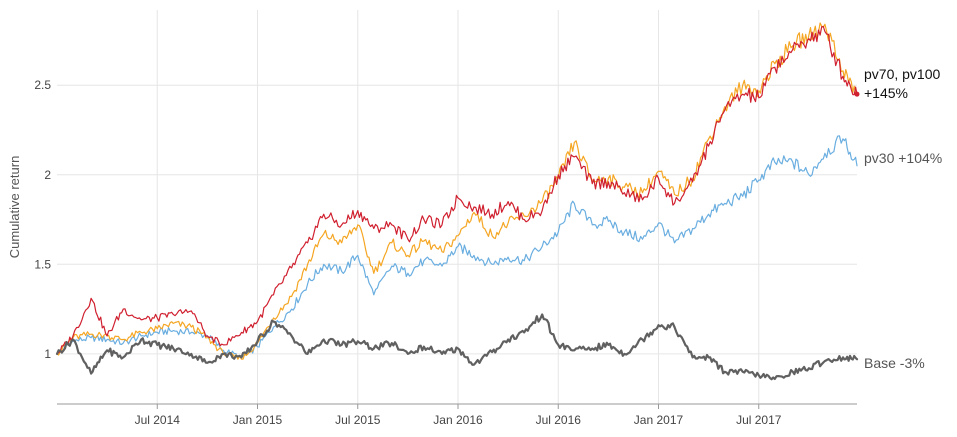 This screenshot has height=437, width=957. I want to click on end-label-pv30: pv30 +104%, so click(903, 158).